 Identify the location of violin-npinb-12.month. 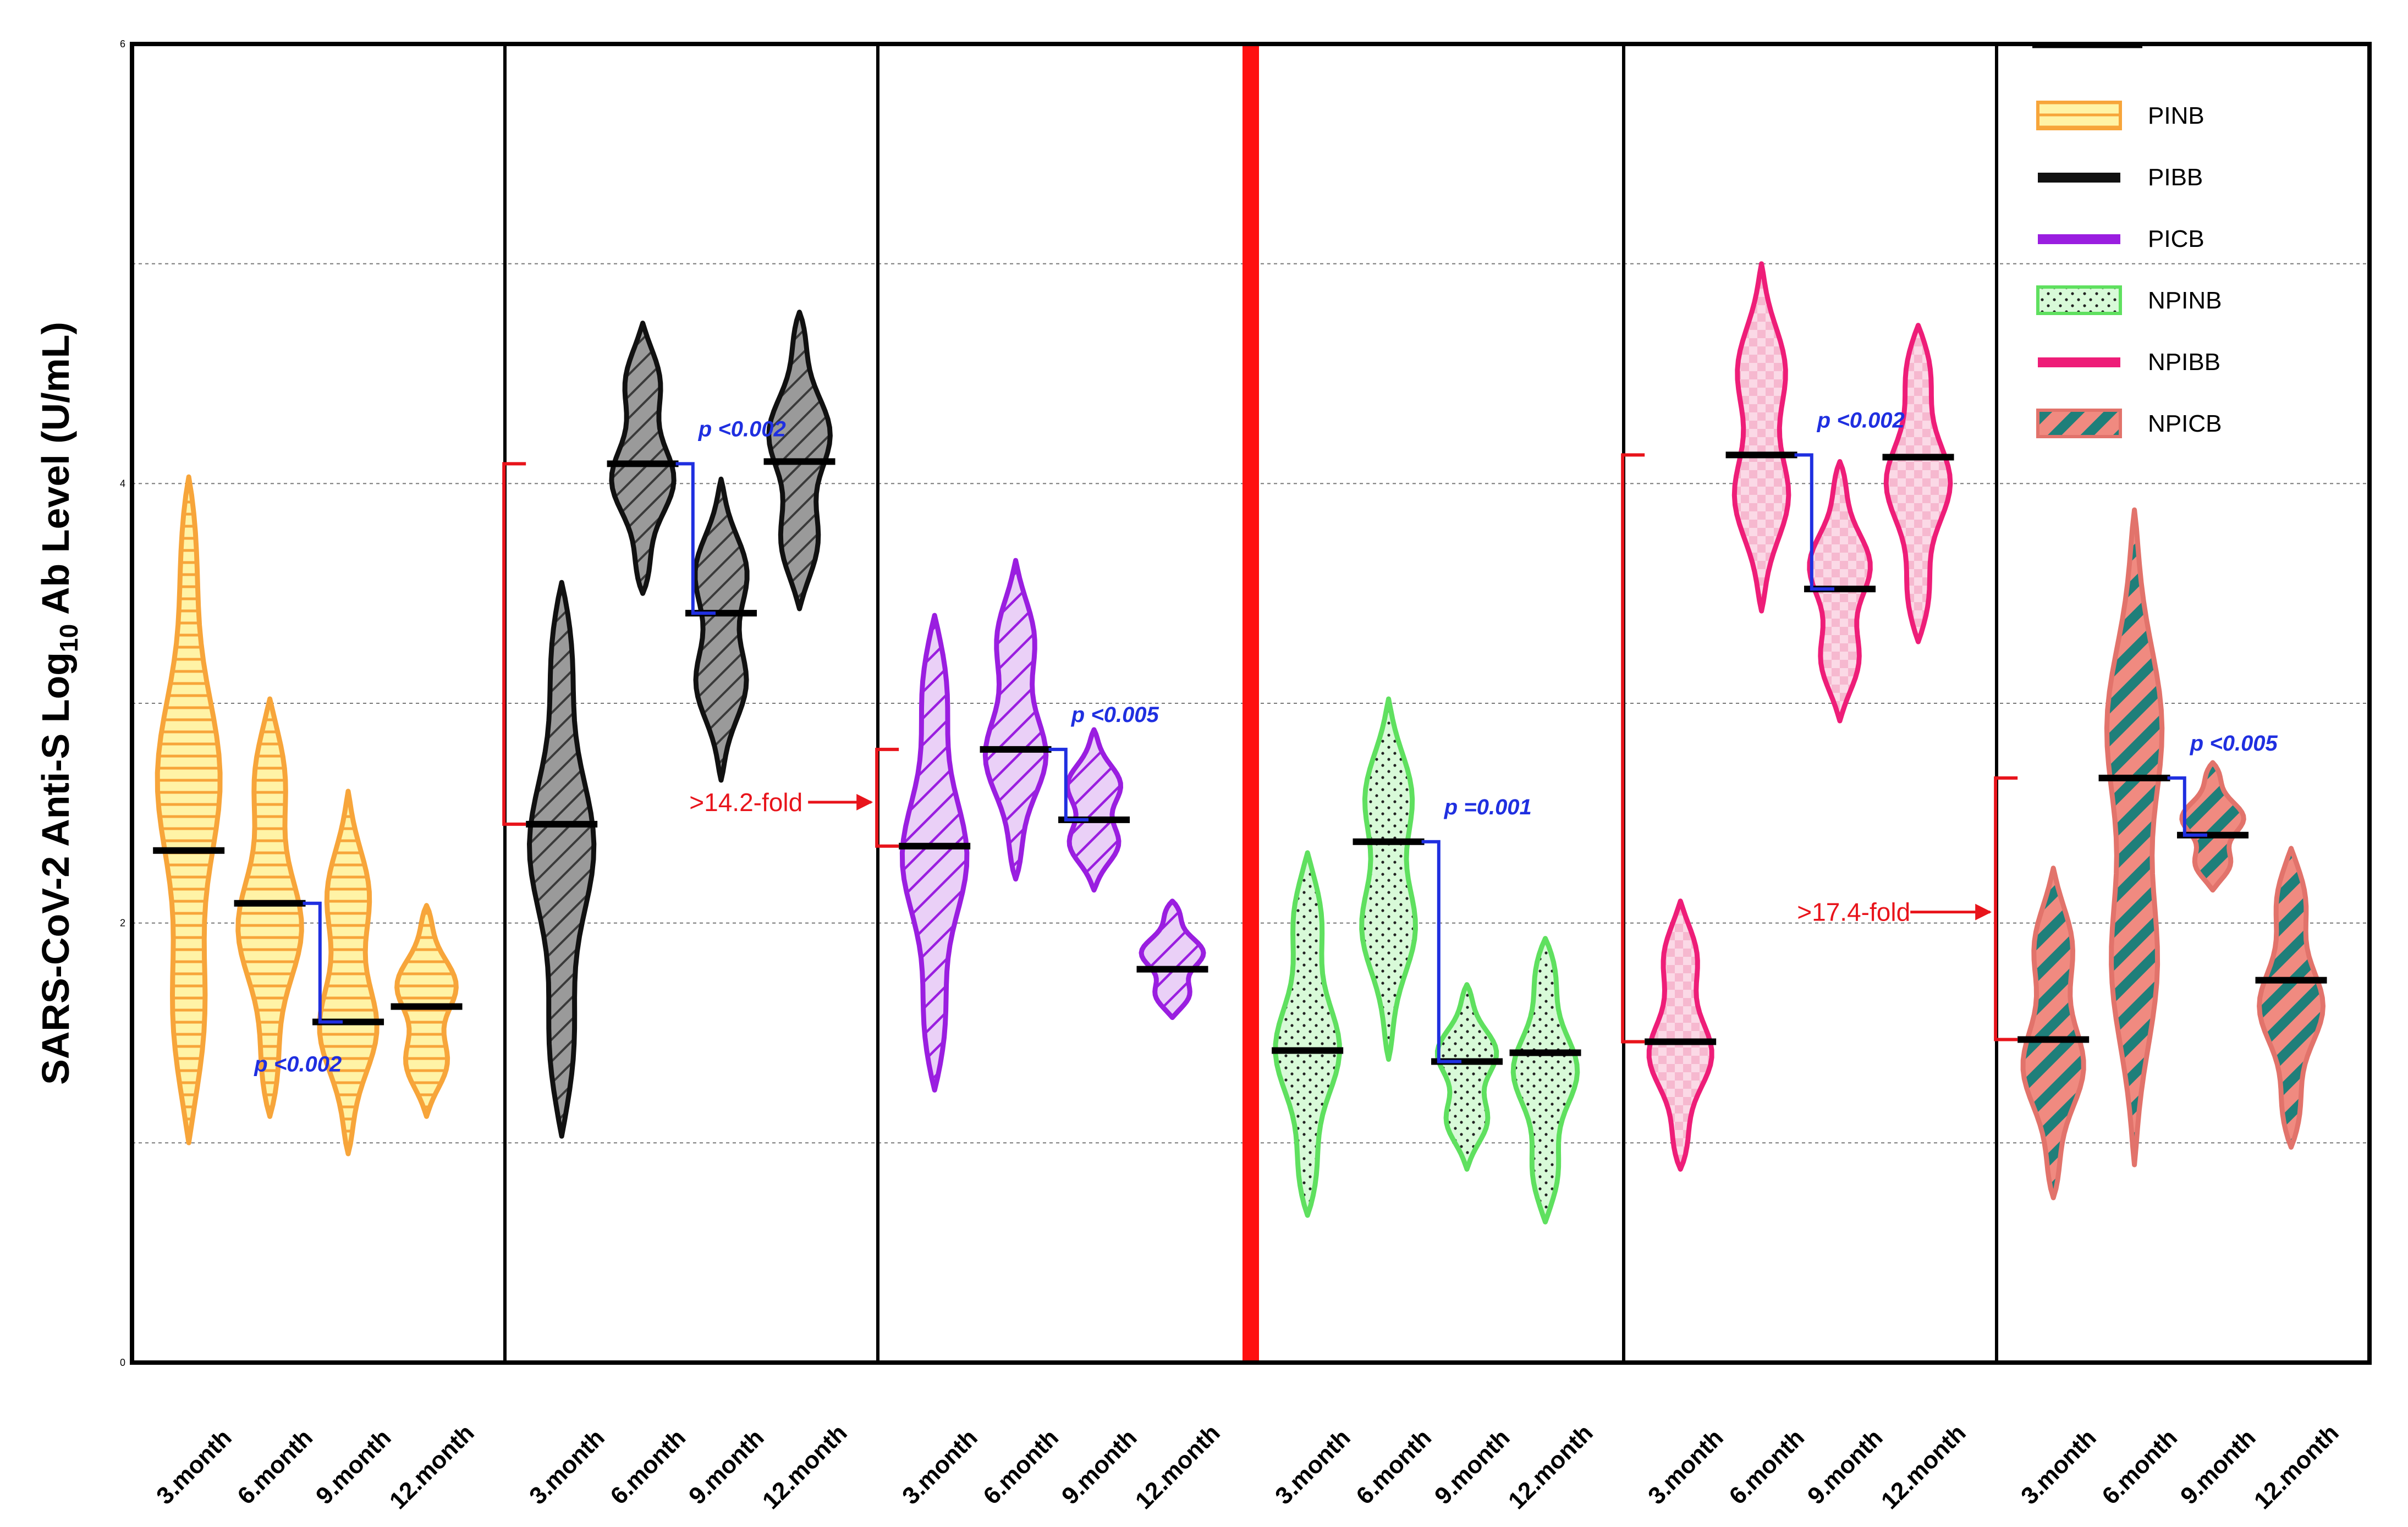
(1545, 1080).